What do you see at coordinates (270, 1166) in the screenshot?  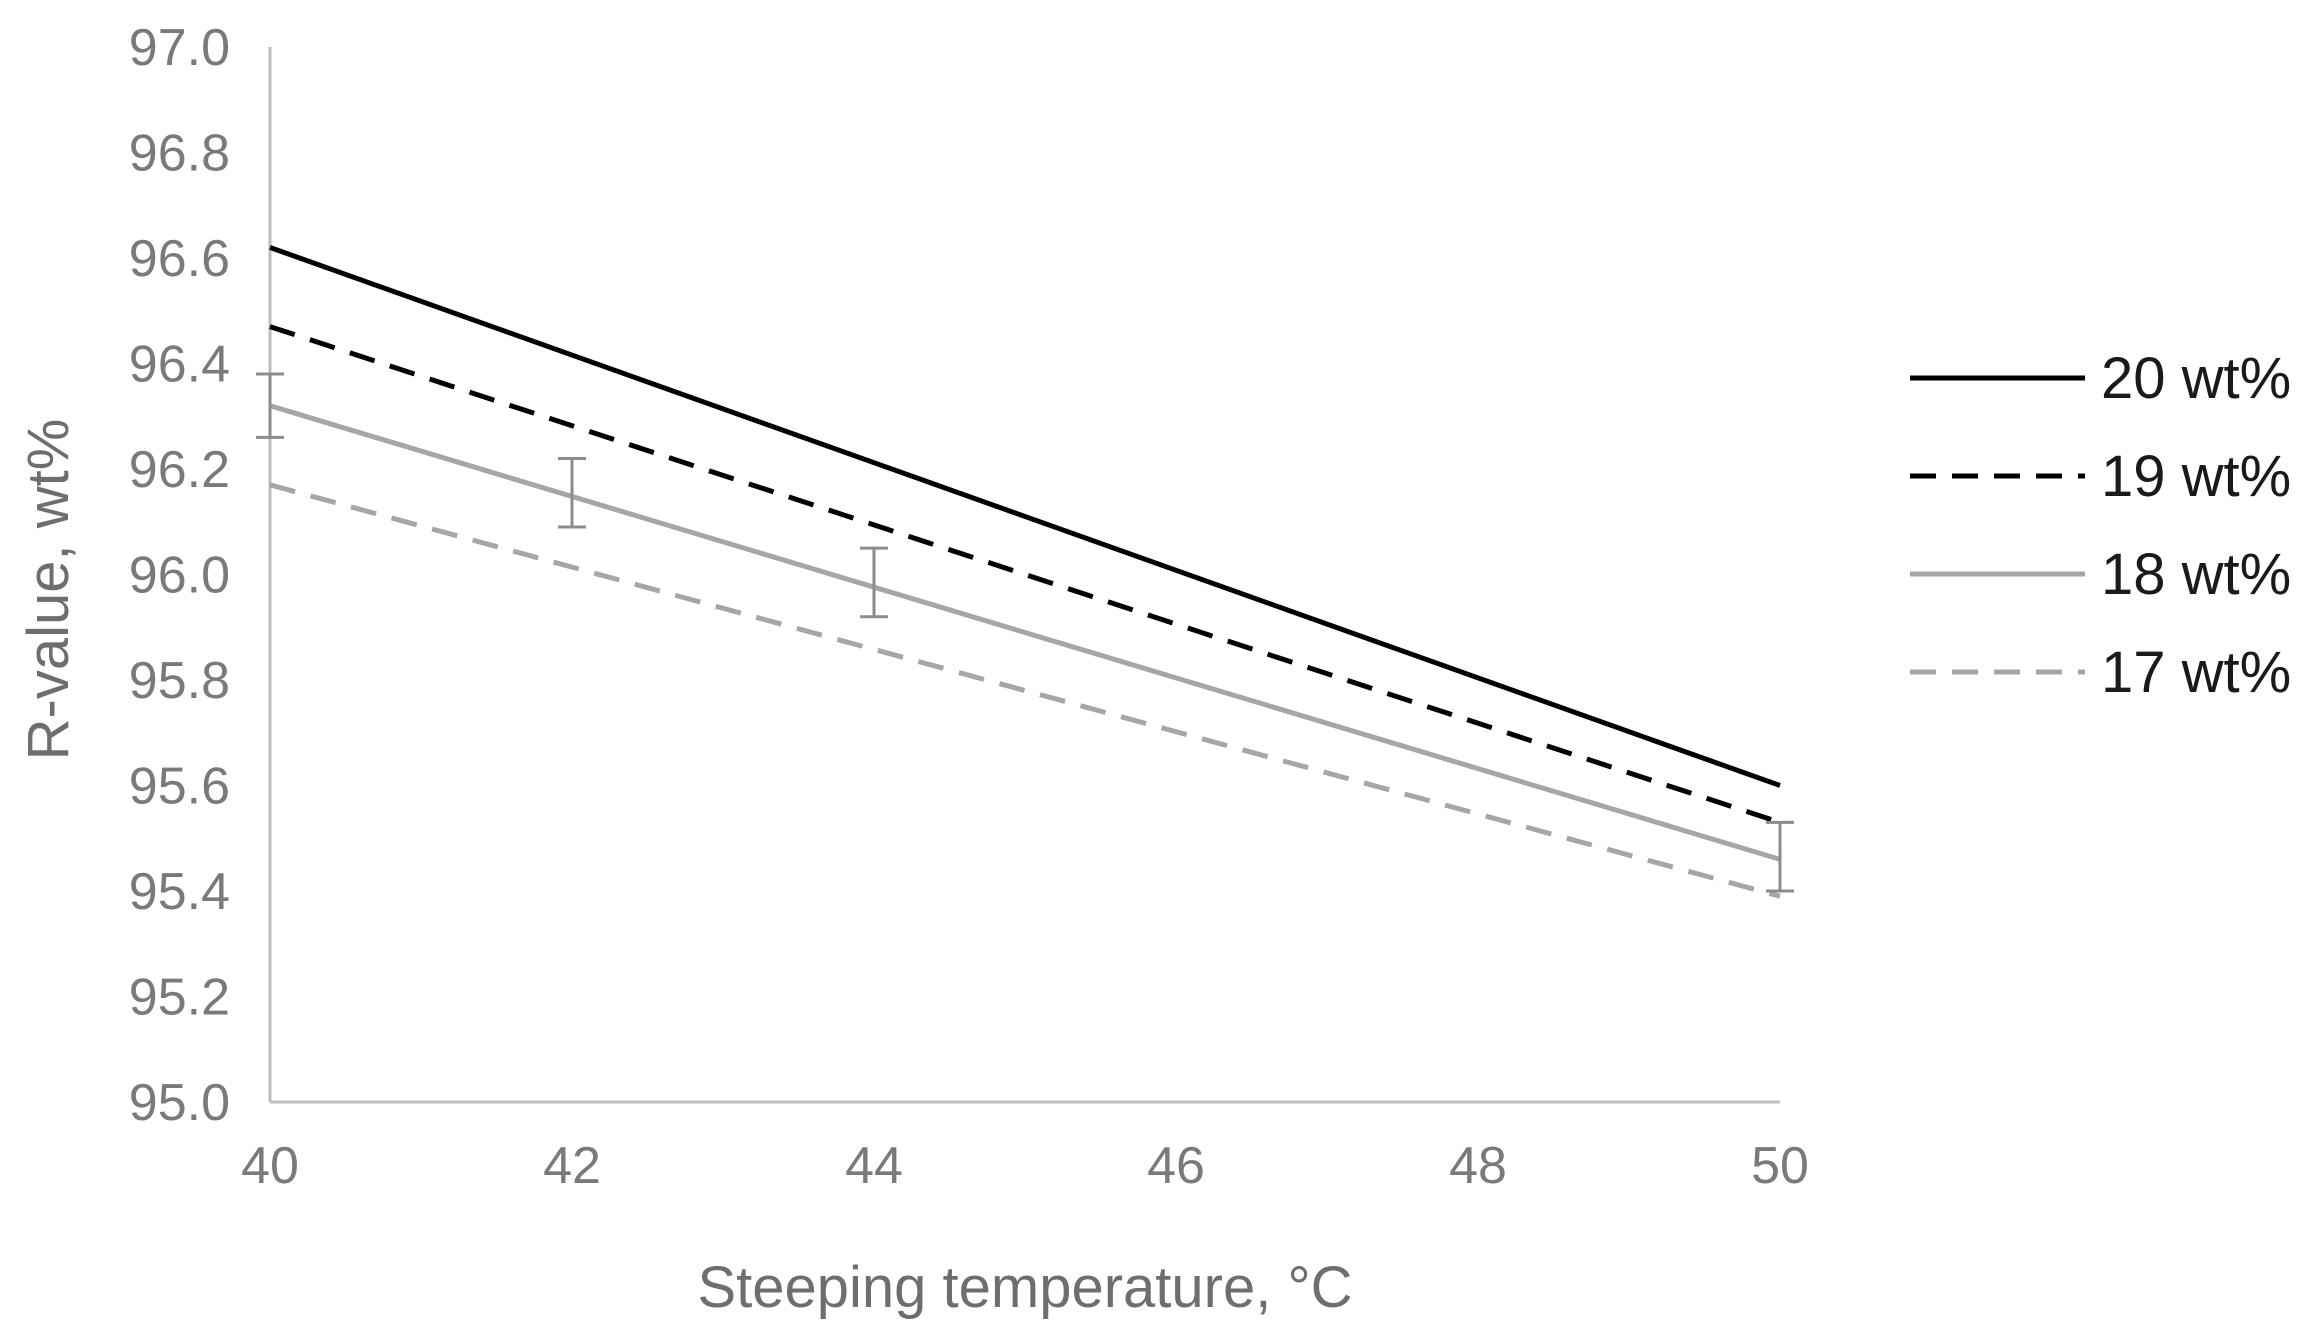 I see `x-tick-label: 40` at bounding box center [270, 1166].